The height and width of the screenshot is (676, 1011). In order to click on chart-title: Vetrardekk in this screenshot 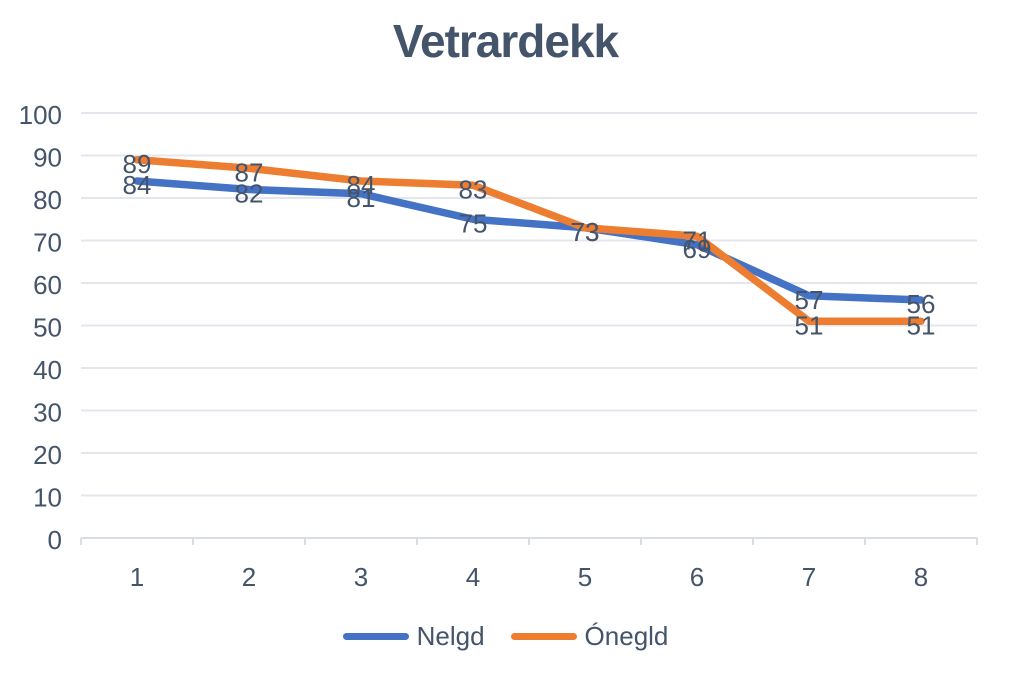, I will do `click(505, 41)`.